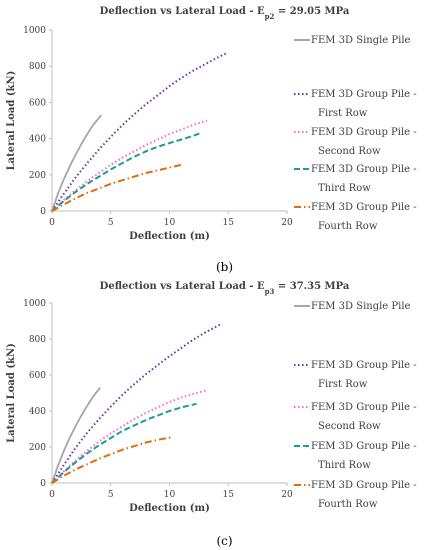 The image size is (439, 550). What do you see at coordinates (224, 267) in the screenshot?
I see `figure-caption: (b)` at bounding box center [224, 267].